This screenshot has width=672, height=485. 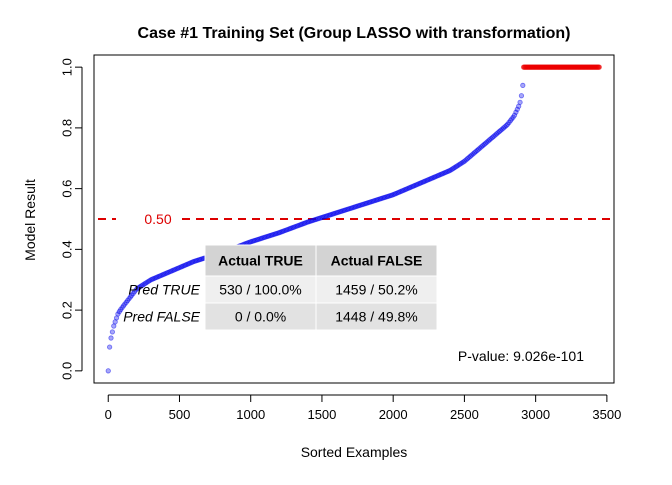 What do you see at coordinates (67, 67) in the screenshot?
I see `y-tick-label: 1.0` at bounding box center [67, 67].